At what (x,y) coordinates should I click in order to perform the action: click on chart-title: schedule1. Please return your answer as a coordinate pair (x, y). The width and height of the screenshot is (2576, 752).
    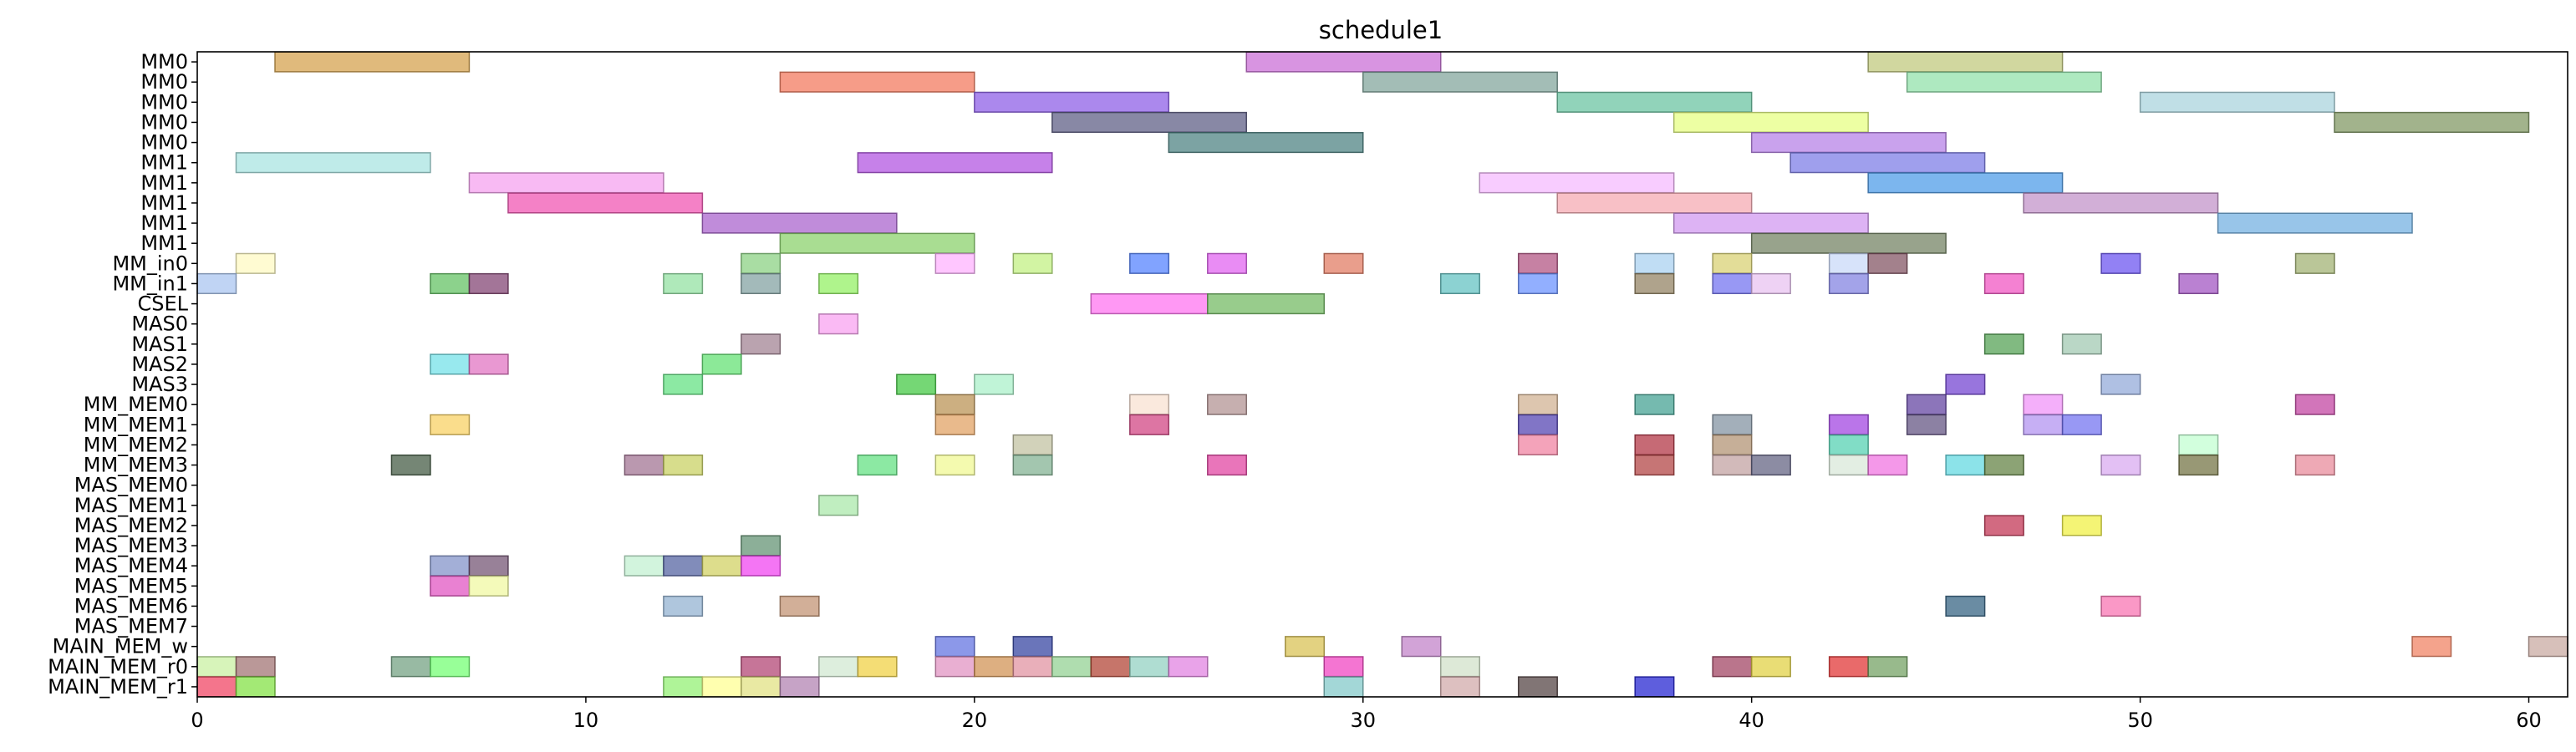
    Looking at the image, I should click on (1381, 30).